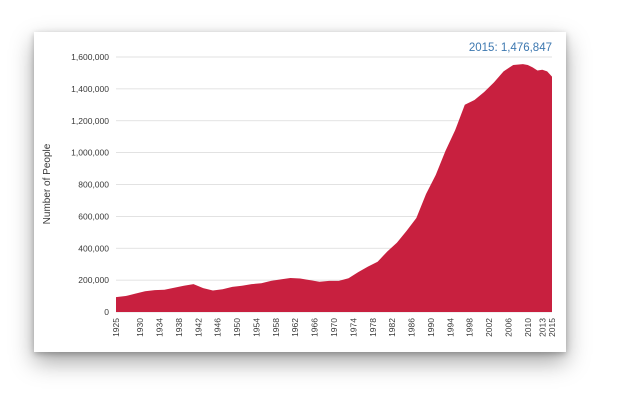 This screenshot has width=634, height=416. Describe the element at coordinates (116, 327) in the screenshot. I see `x-tick-label: 1925` at that location.